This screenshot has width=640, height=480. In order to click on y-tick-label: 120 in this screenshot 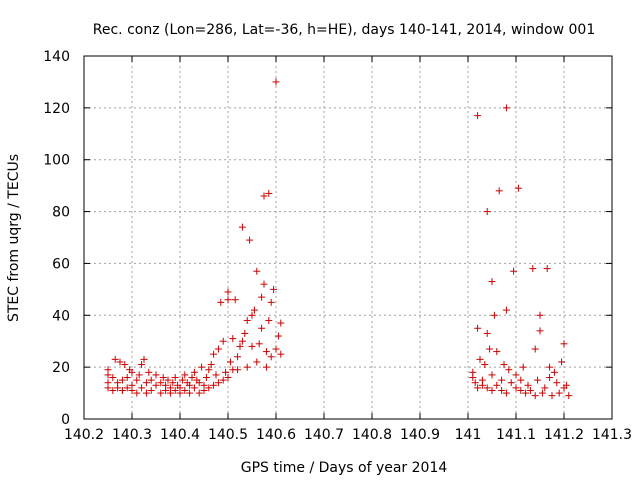, I will do `click(56, 109)`.